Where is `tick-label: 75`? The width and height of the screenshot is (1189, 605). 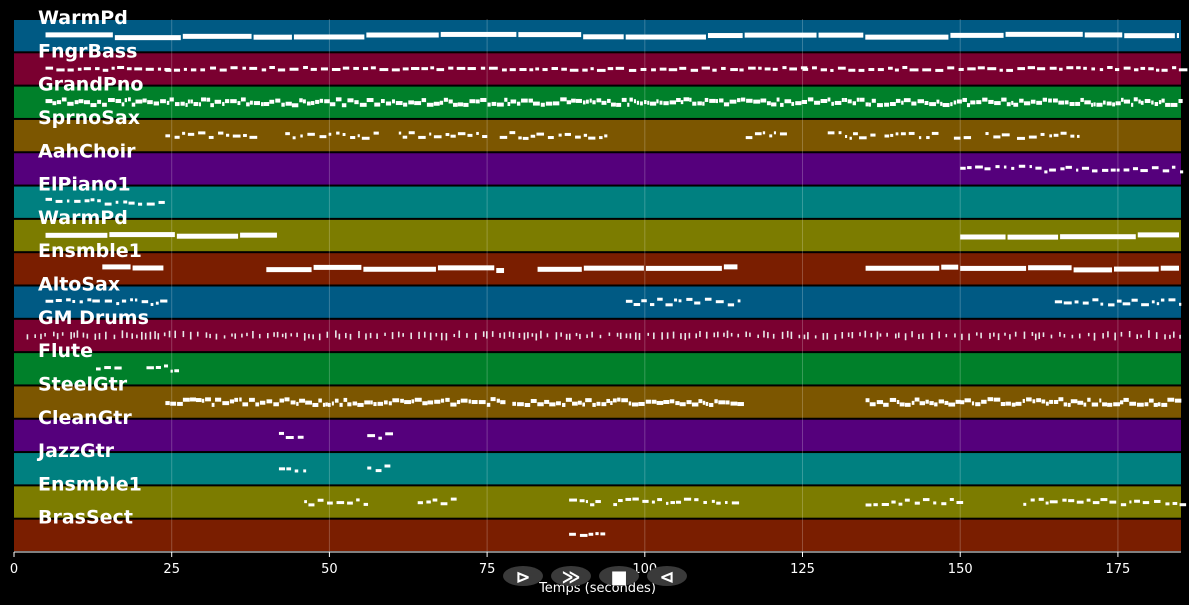
tick-label: 75 is located at coordinates (487, 569).